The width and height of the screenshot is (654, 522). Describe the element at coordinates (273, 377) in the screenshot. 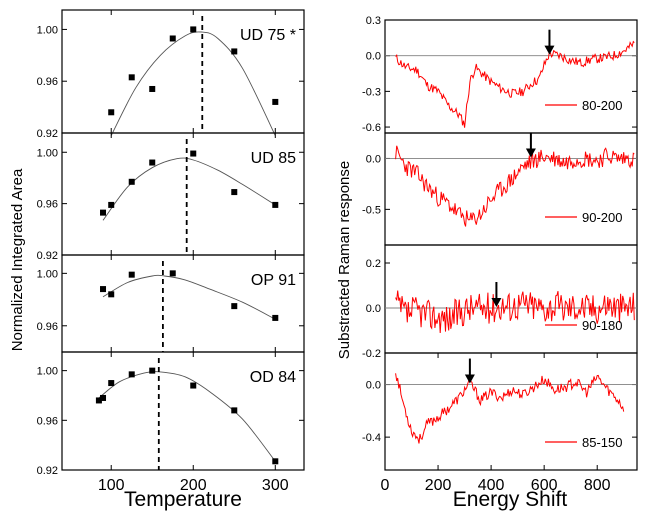

I see `panel-label: OD 84` at that location.